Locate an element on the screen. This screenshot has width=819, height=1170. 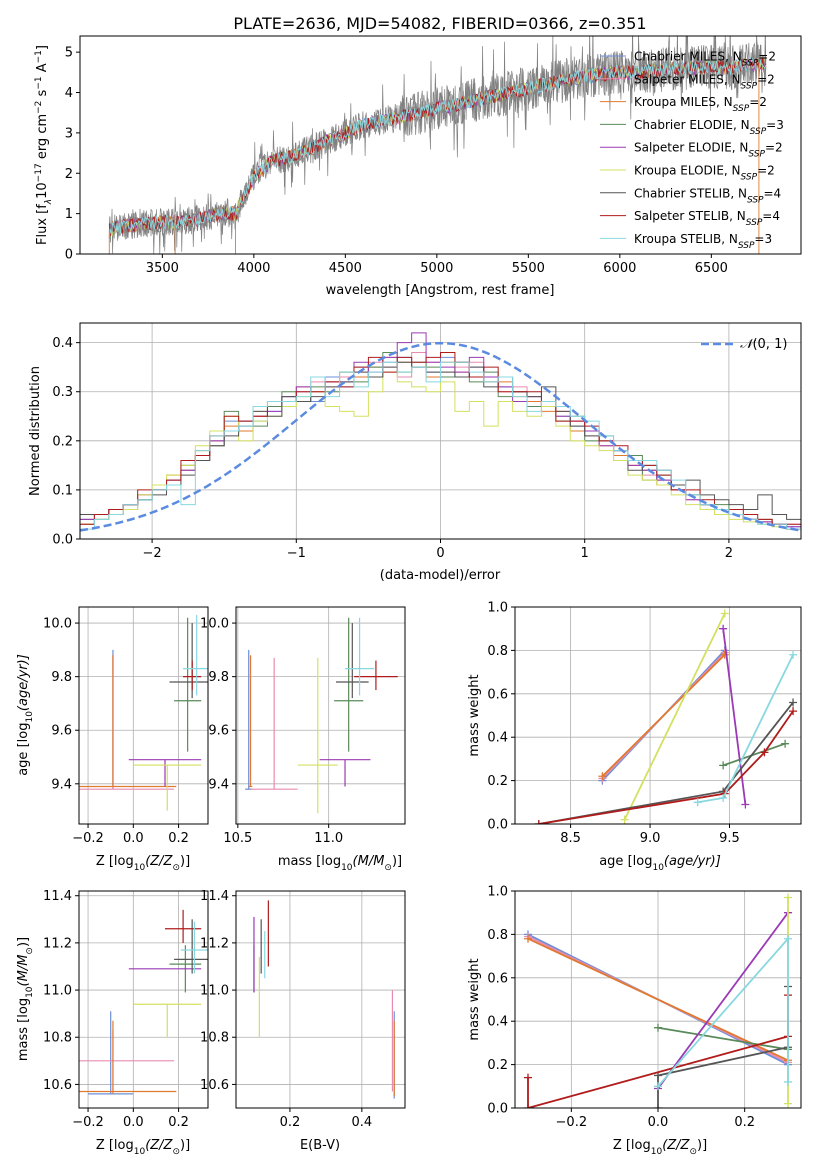
errorbar-salpeter_miles is located at coordinates (274, 723).